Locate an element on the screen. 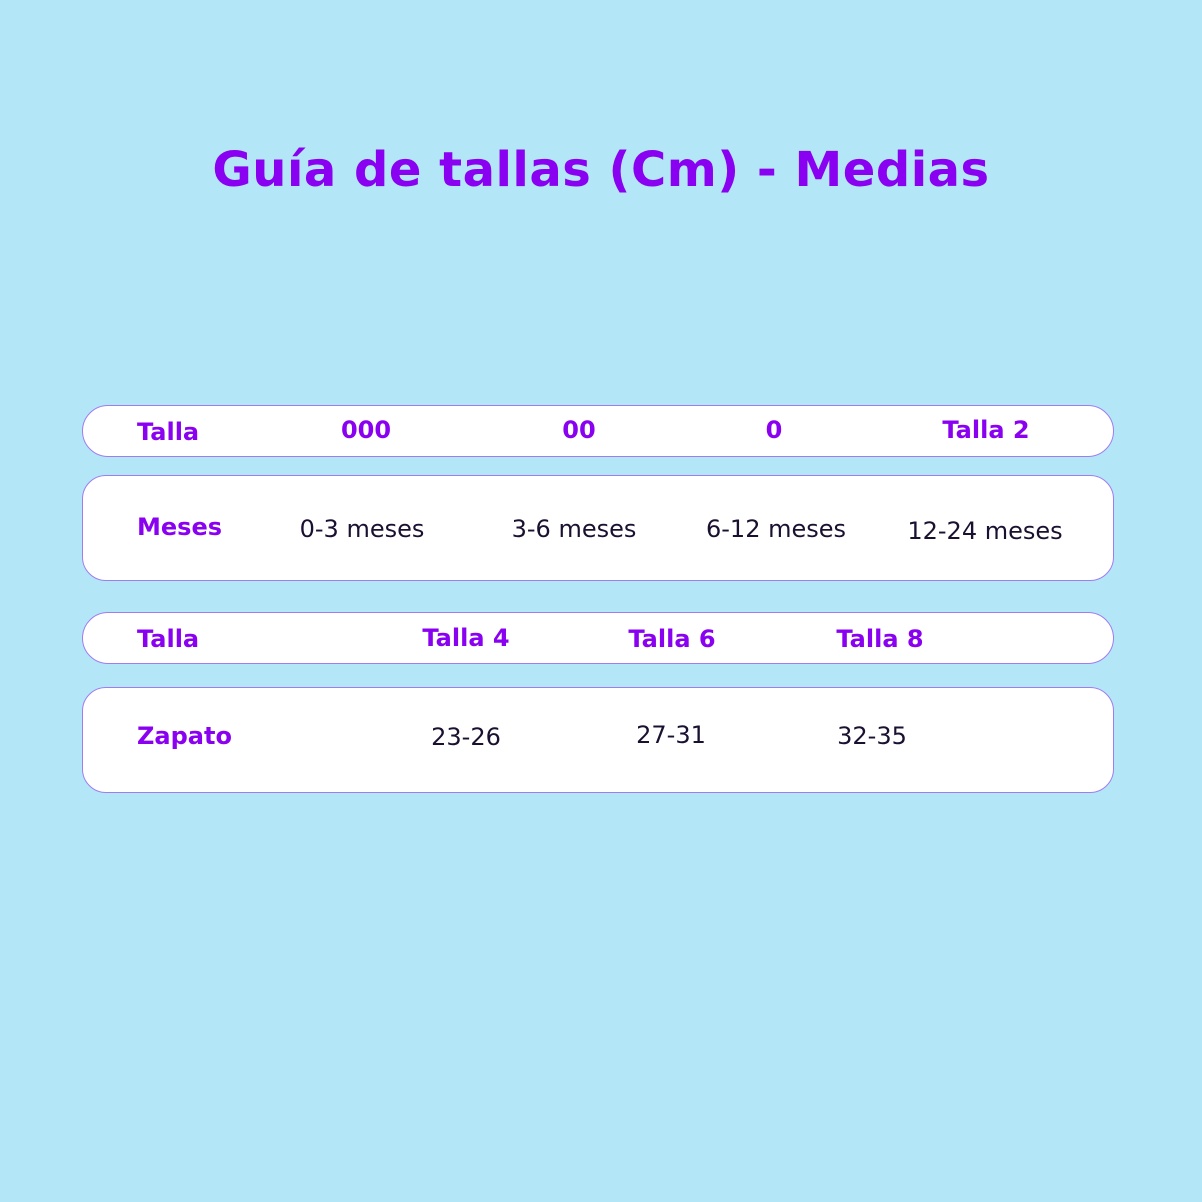  header-cell: Talla 6 is located at coordinates (672, 639).